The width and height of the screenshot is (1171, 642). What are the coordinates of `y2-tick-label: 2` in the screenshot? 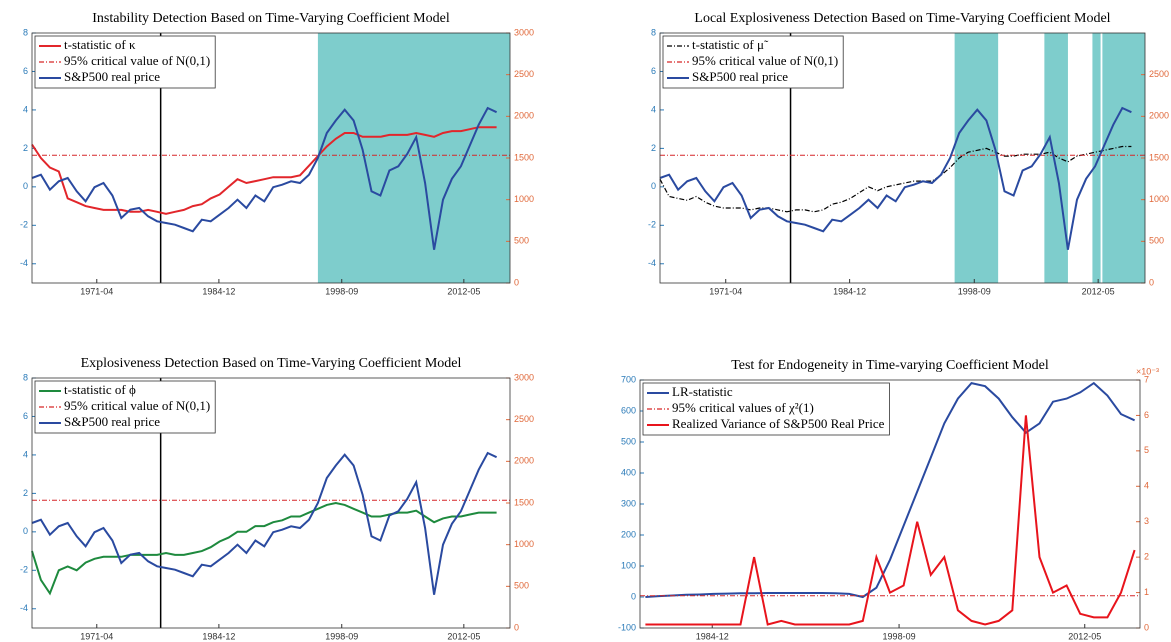 It's located at (1146, 557).